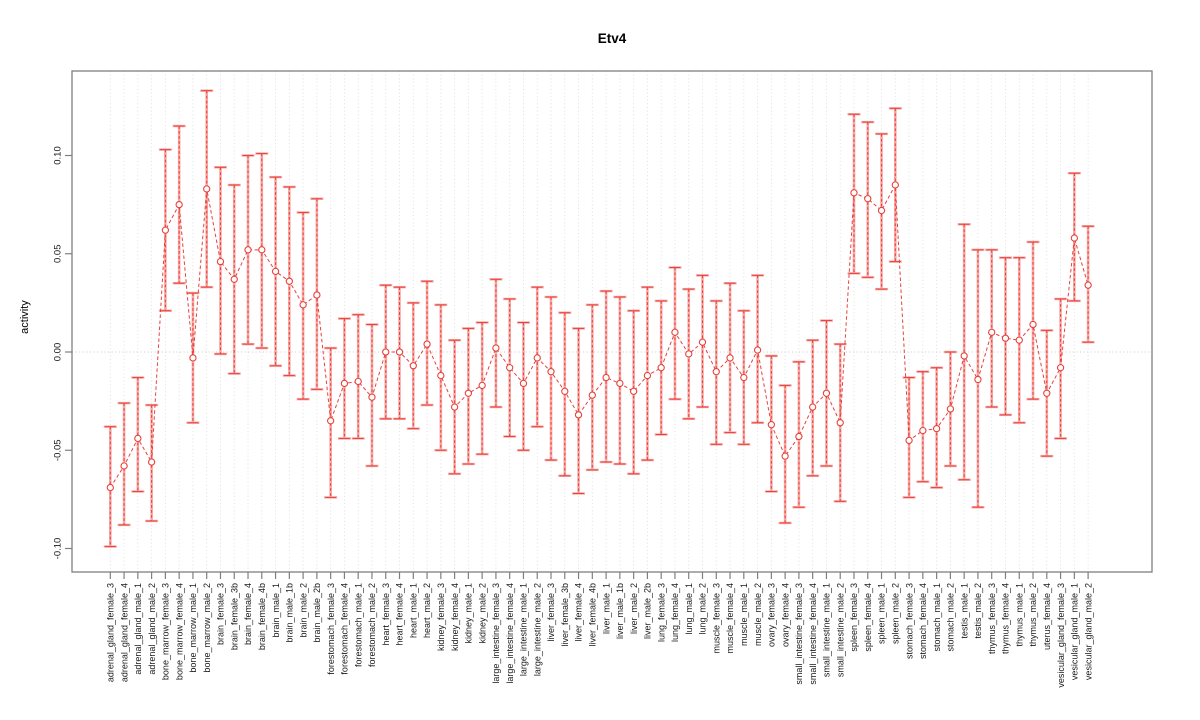  Describe the element at coordinates (427, 610) in the screenshot. I see `x-tick-label: heart_male_2` at that location.